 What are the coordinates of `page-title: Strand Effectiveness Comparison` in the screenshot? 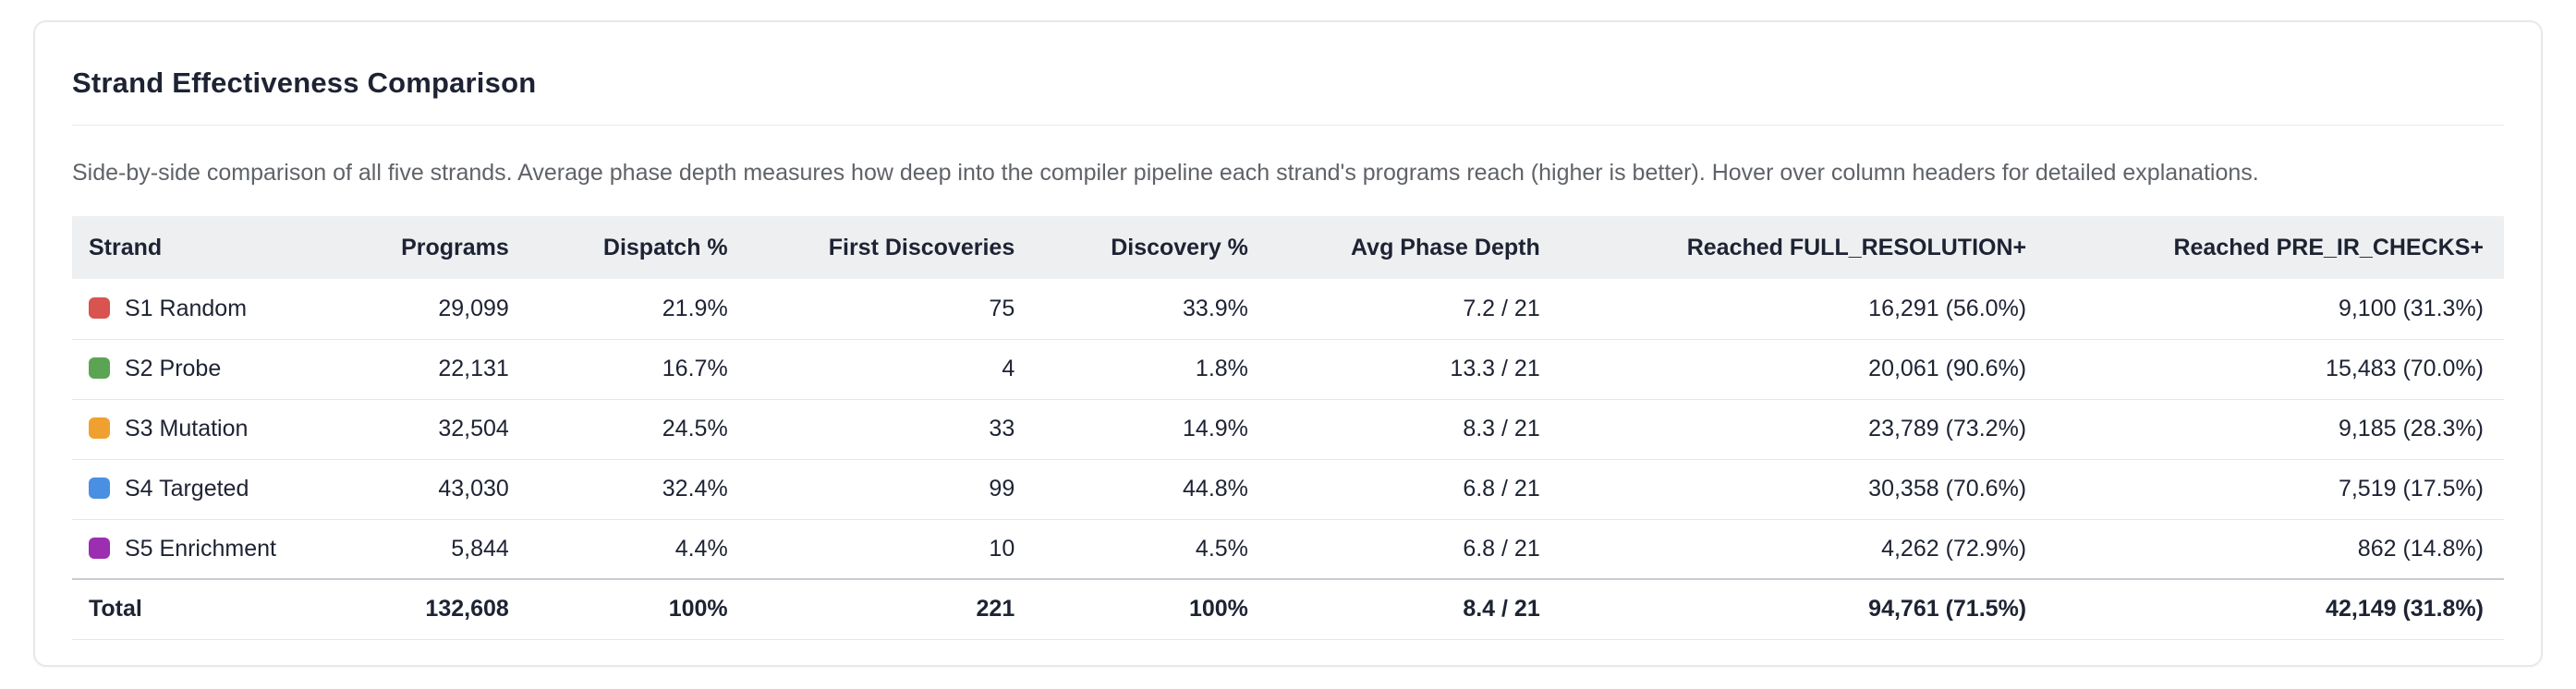 It's located at (304, 82).